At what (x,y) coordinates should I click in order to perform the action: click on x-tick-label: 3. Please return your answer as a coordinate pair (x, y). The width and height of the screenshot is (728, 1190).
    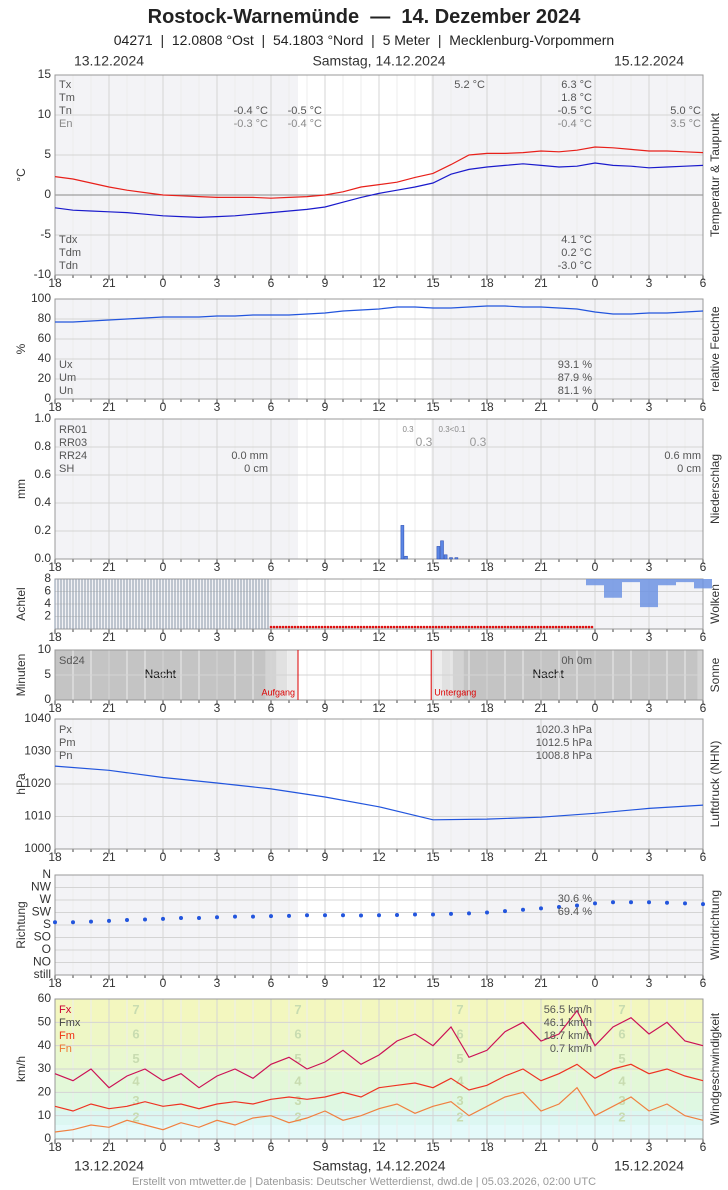
    Looking at the image, I should click on (649, 708).